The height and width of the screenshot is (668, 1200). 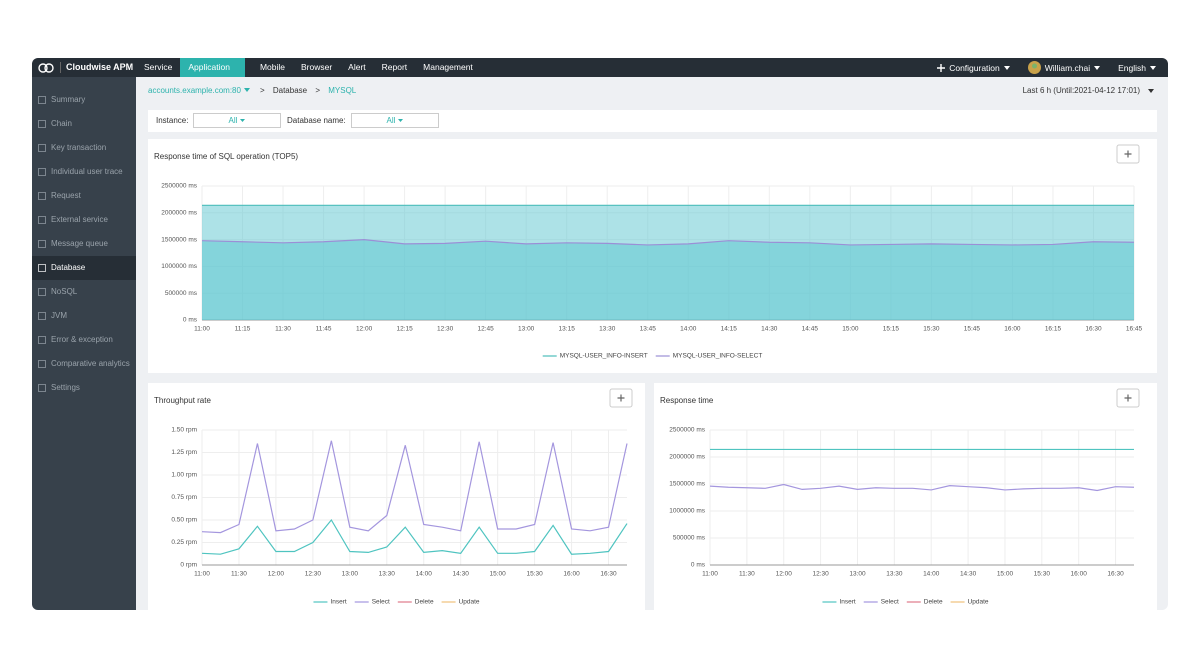 What do you see at coordinates (179, 239) in the screenshot?
I see `y-tick-label: 1500000 ms` at bounding box center [179, 239].